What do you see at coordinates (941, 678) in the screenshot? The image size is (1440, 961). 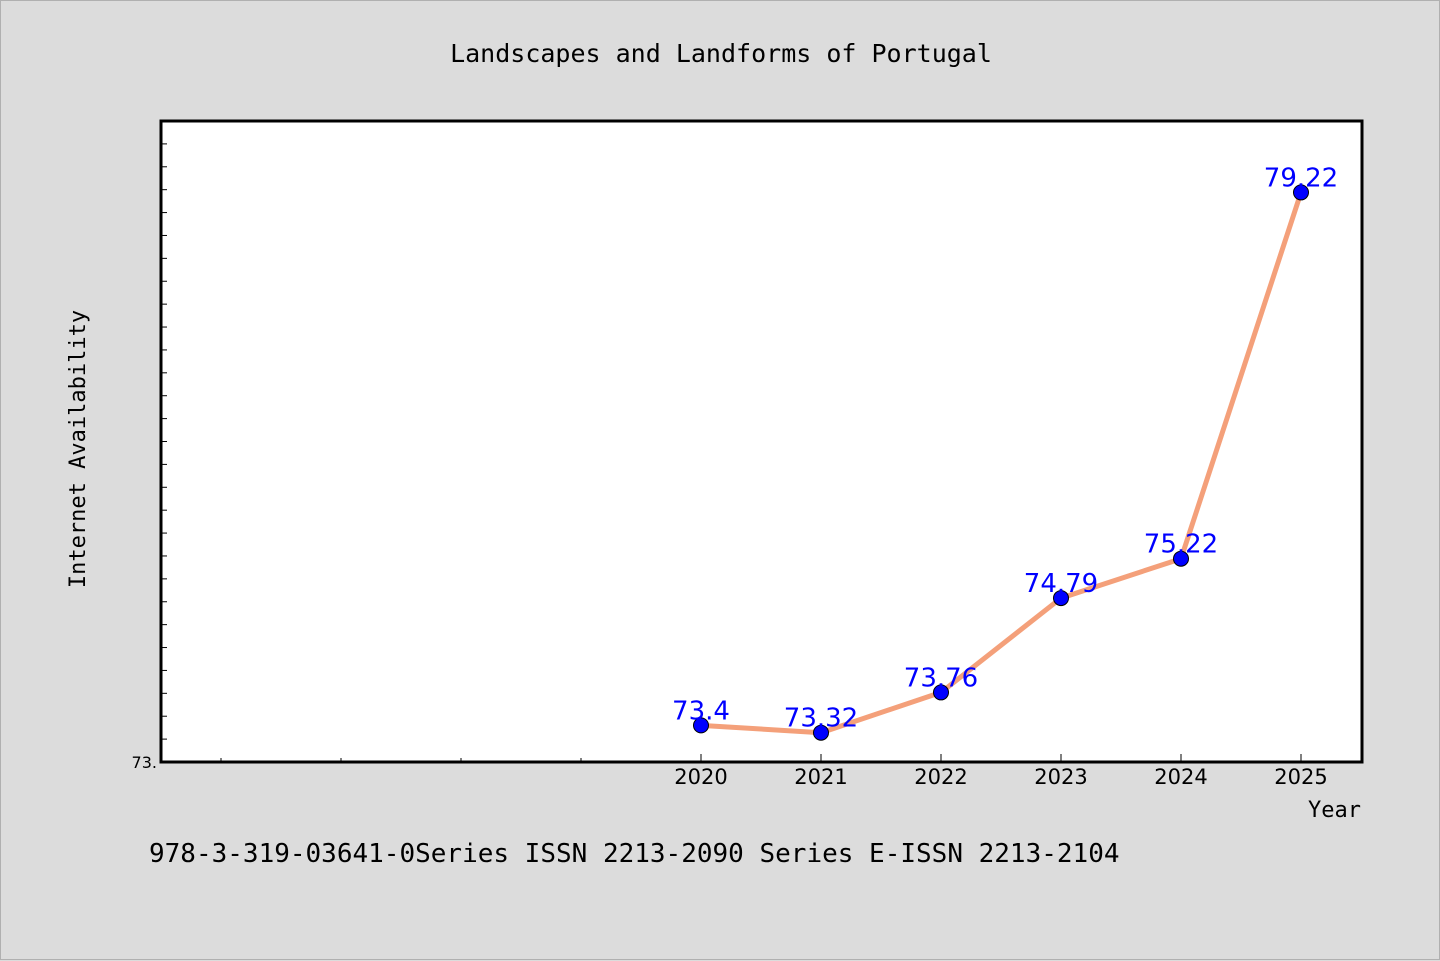 I see `data-label: 73.76` at bounding box center [941, 678].